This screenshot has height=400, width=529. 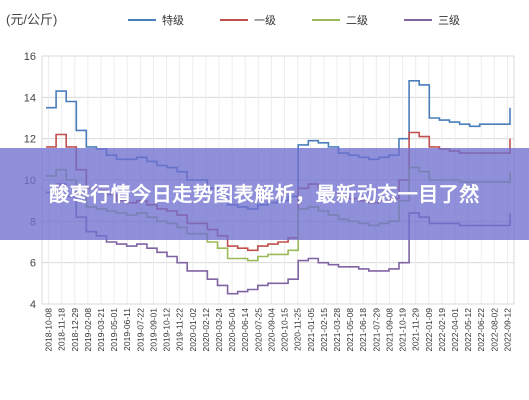 What do you see at coordinates (88, 330) in the screenshot?
I see `x-tick-label: 2019-02-08` at bounding box center [88, 330].